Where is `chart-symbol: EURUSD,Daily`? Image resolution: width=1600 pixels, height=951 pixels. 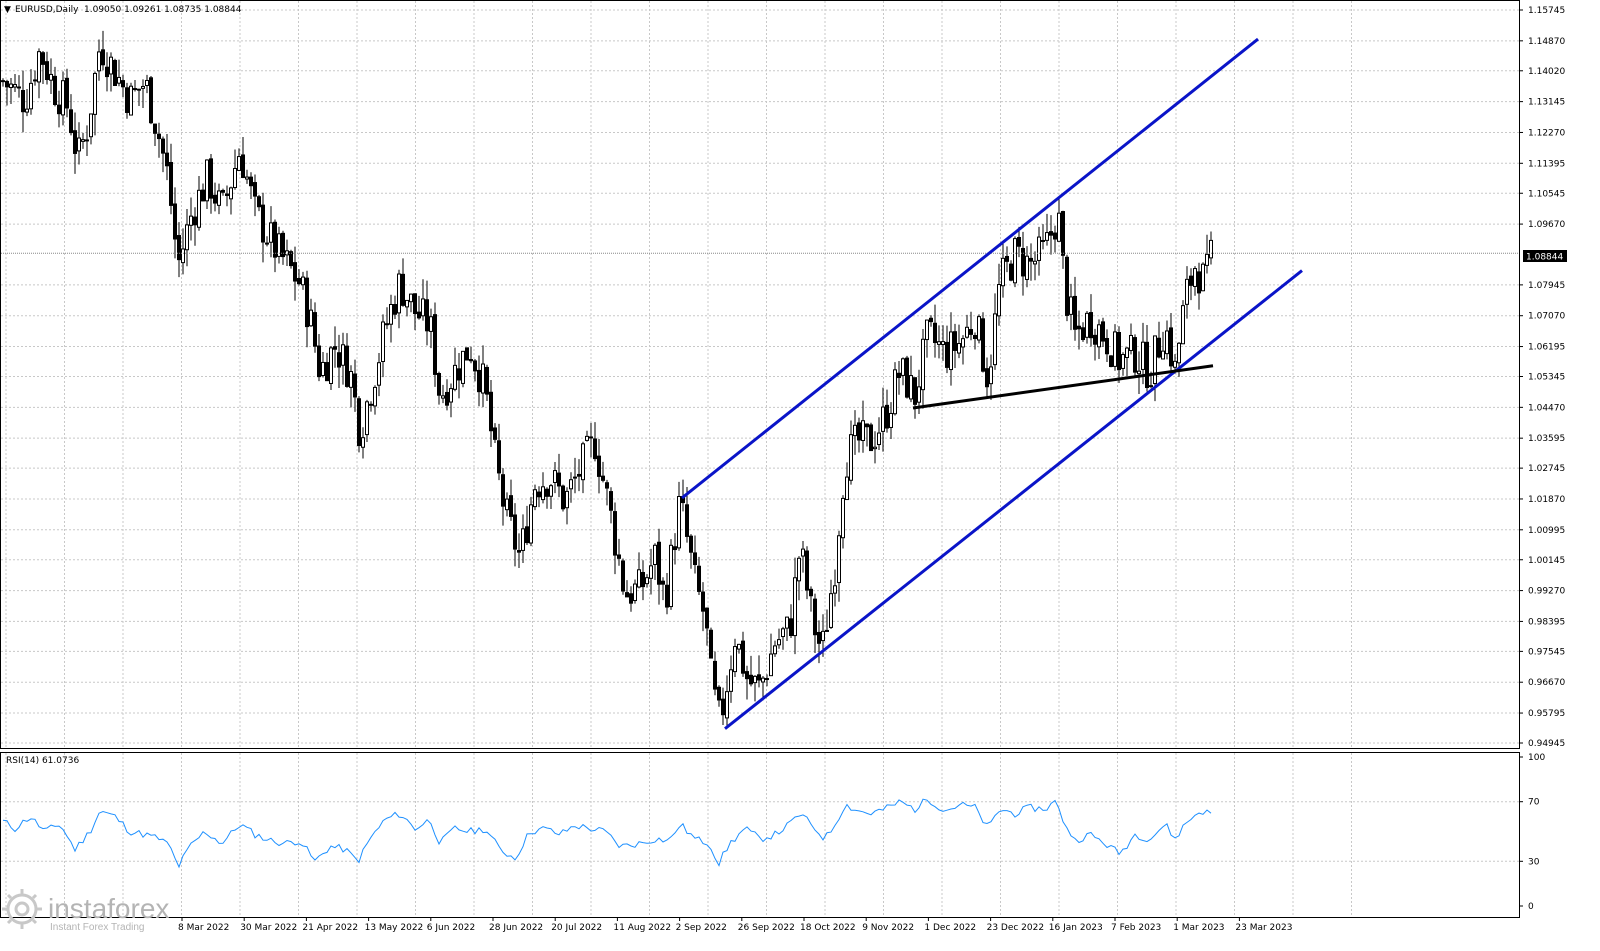
chart-symbol: EURUSD,Daily is located at coordinates (47, 10).